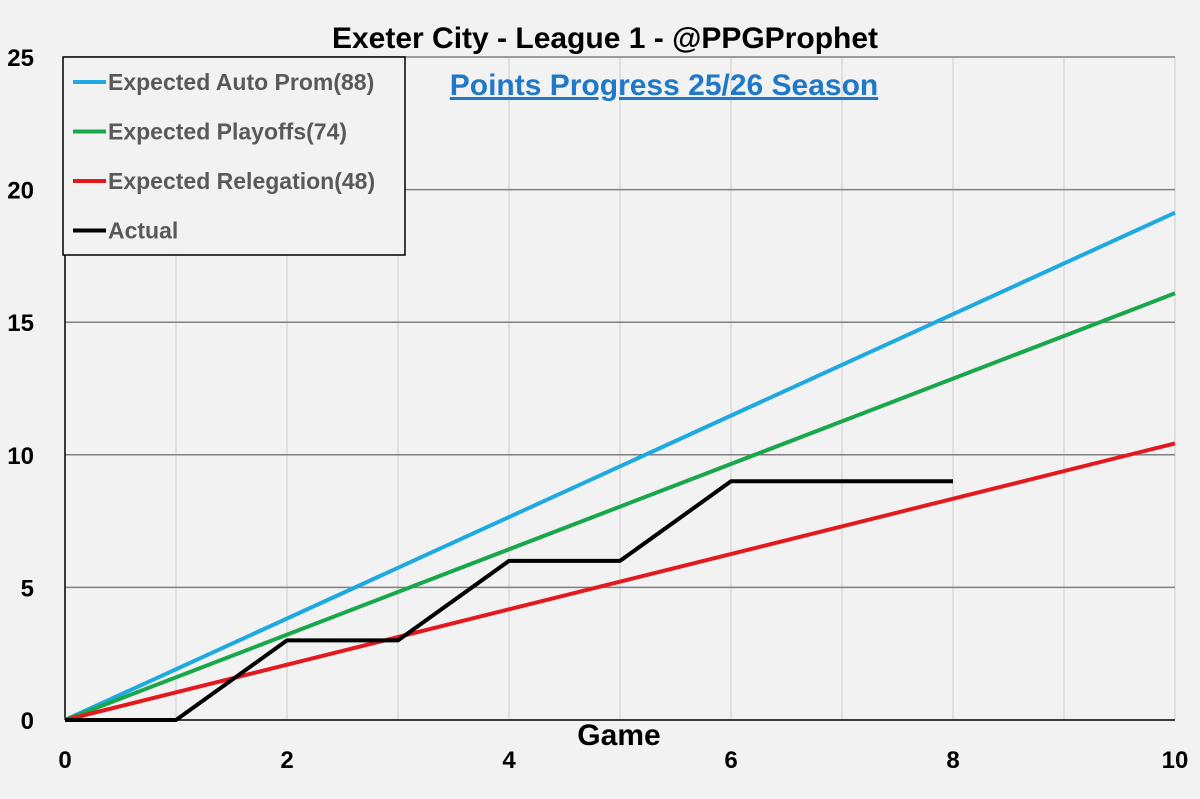 This screenshot has height=799, width=1200. I want to click on chart-subtitle: Points Progress 25/26 Season, so click(664, 85).